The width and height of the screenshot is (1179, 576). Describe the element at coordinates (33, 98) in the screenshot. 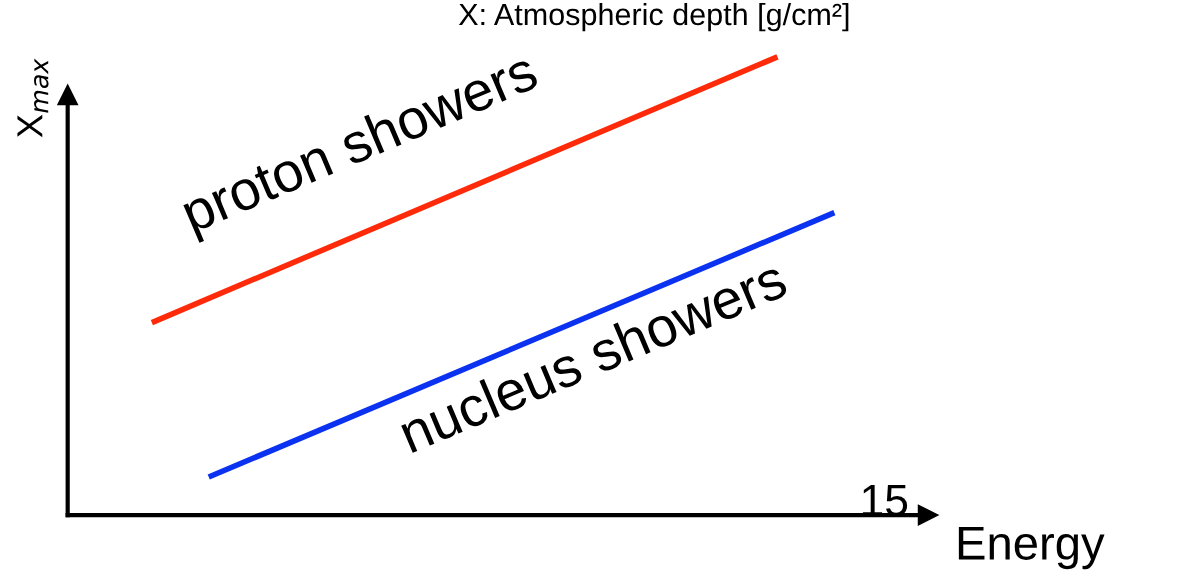

I see `y-axis-title: X$_{max}$` at that location.